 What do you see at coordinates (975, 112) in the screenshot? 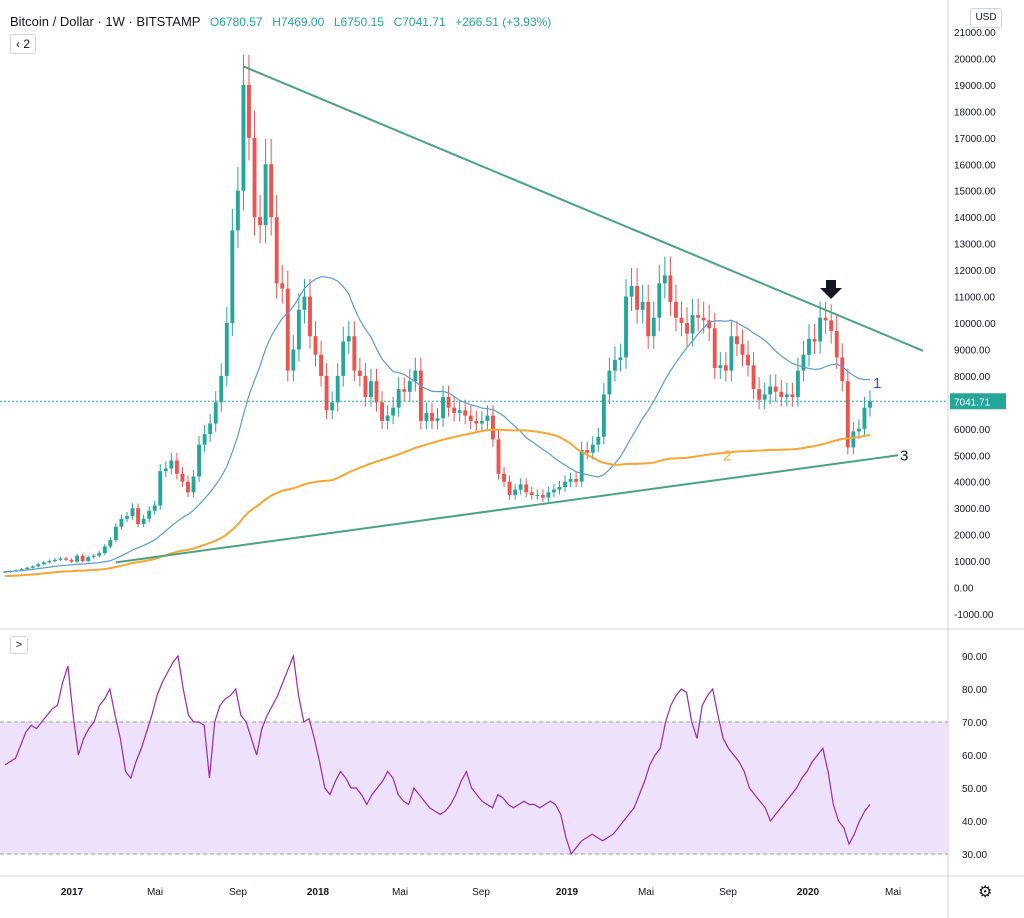
I see `price-tick-label: 18000.00` at bounding box center [975, 112].